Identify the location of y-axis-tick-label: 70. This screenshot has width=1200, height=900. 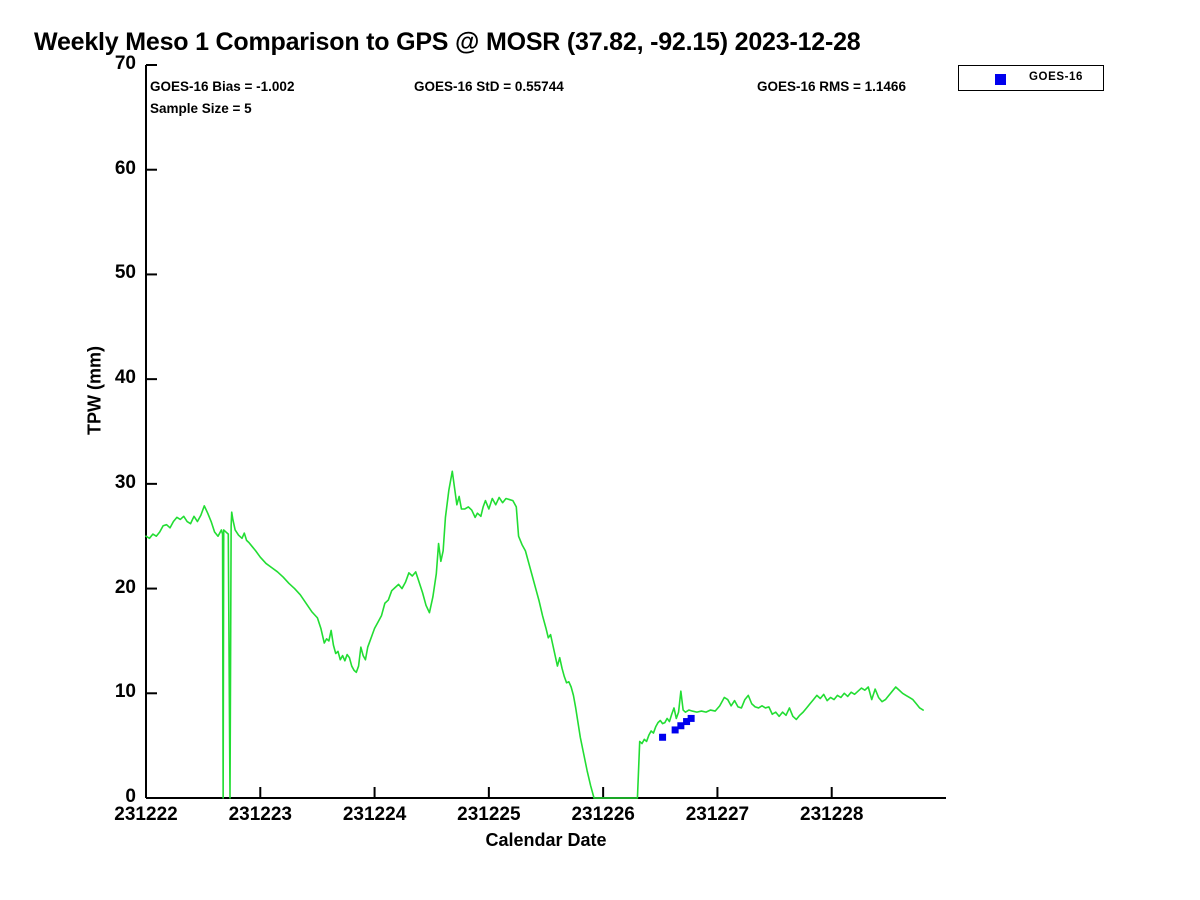
(125, 63).